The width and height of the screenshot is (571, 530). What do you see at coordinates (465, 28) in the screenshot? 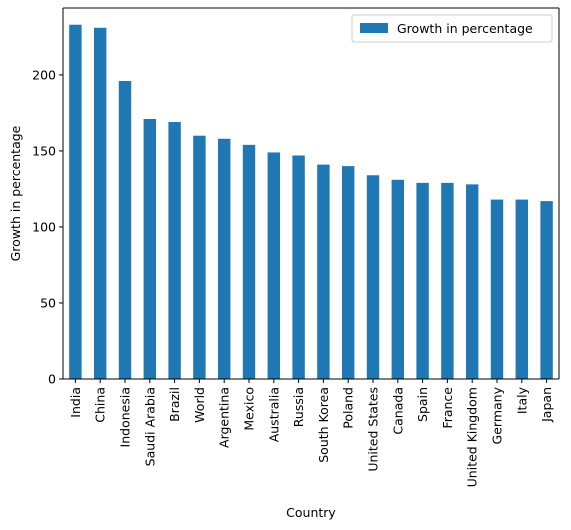
I see `legend-label: Growth in percentage` at bounding box center [465, 28].